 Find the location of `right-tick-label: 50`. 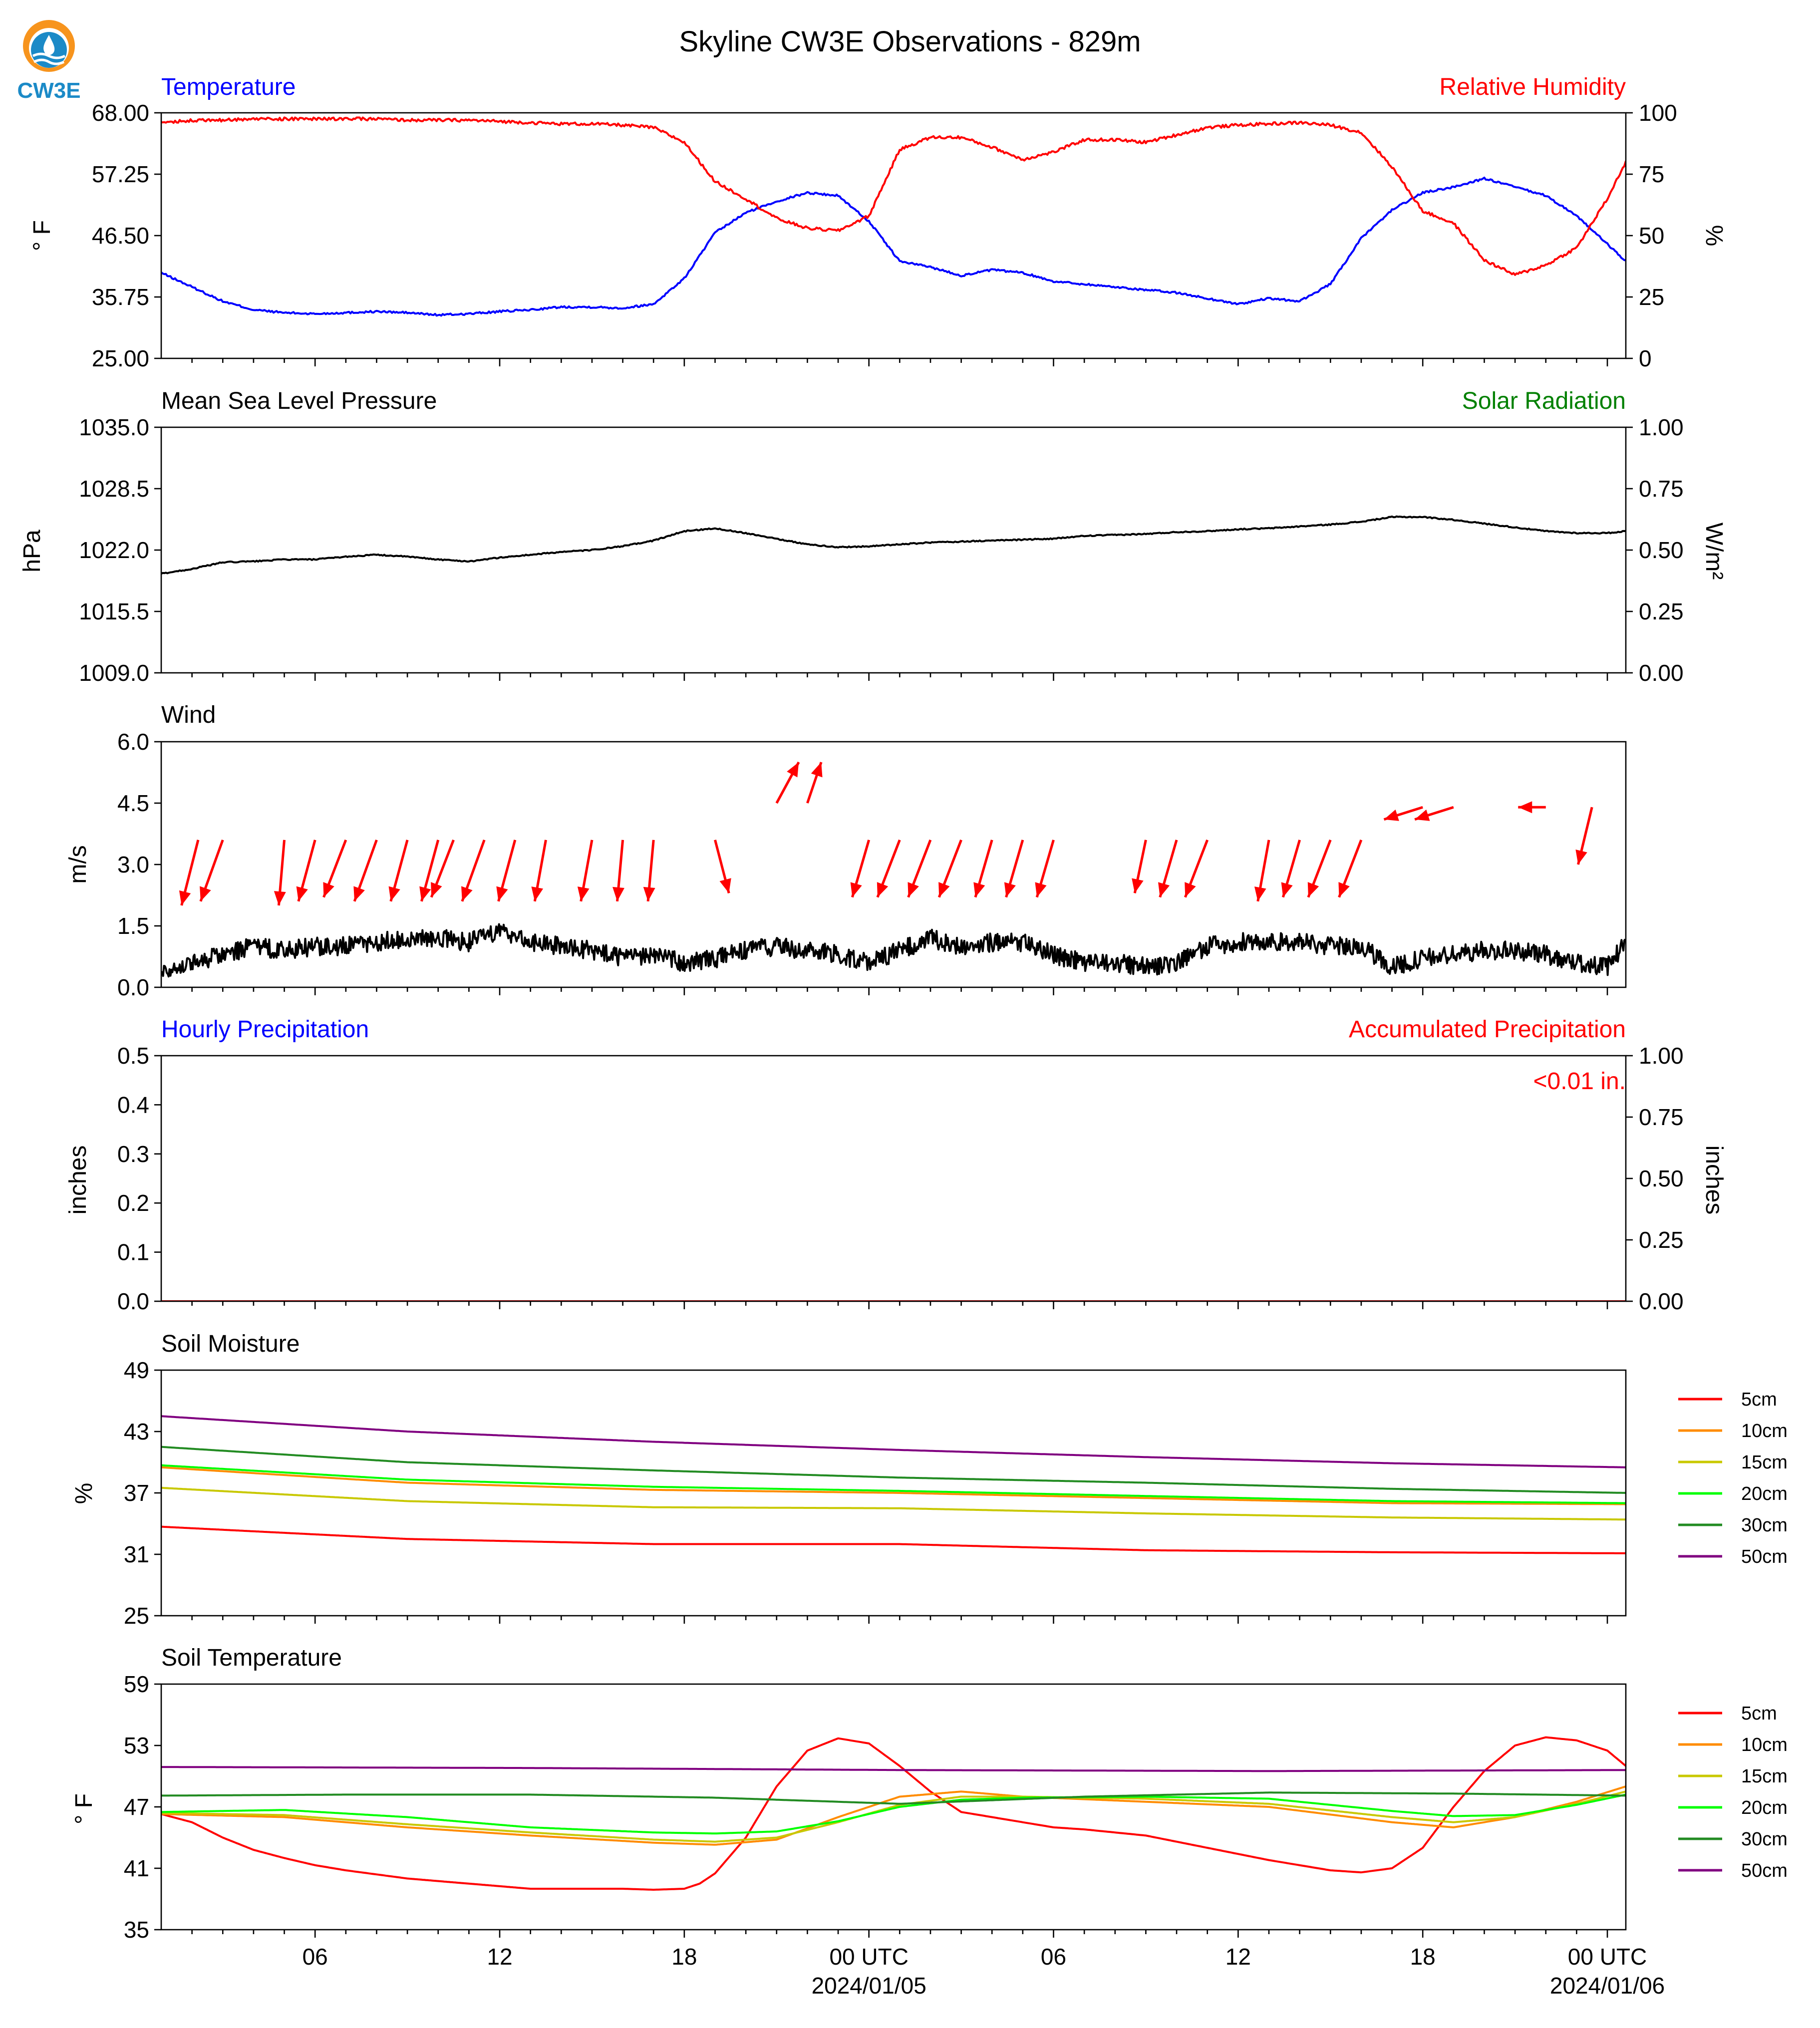

right-tick-label: 50 is located at coordinates (1651, 236).